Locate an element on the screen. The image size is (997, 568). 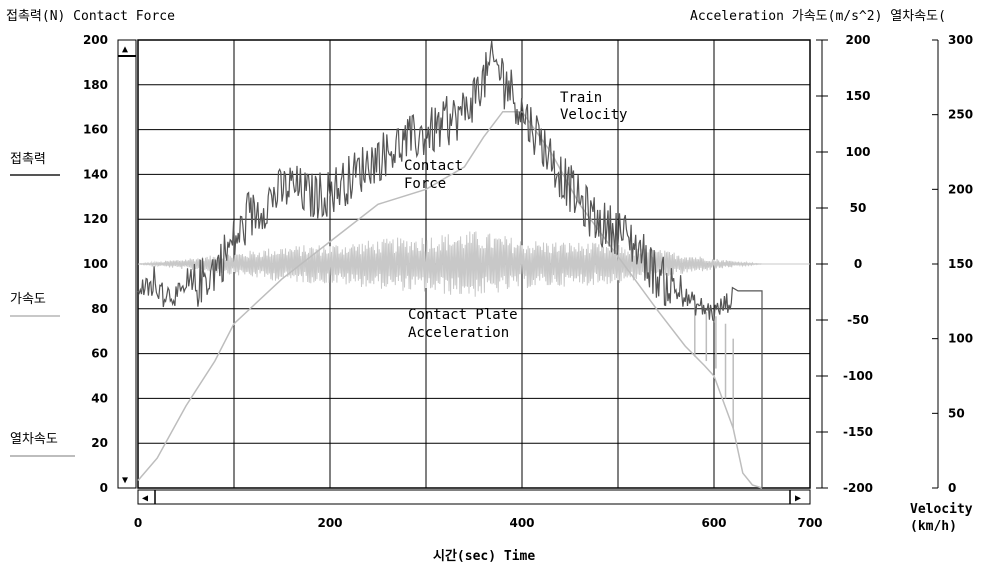
velocity-tick-label: 300 is located at coordinates (960, 40).